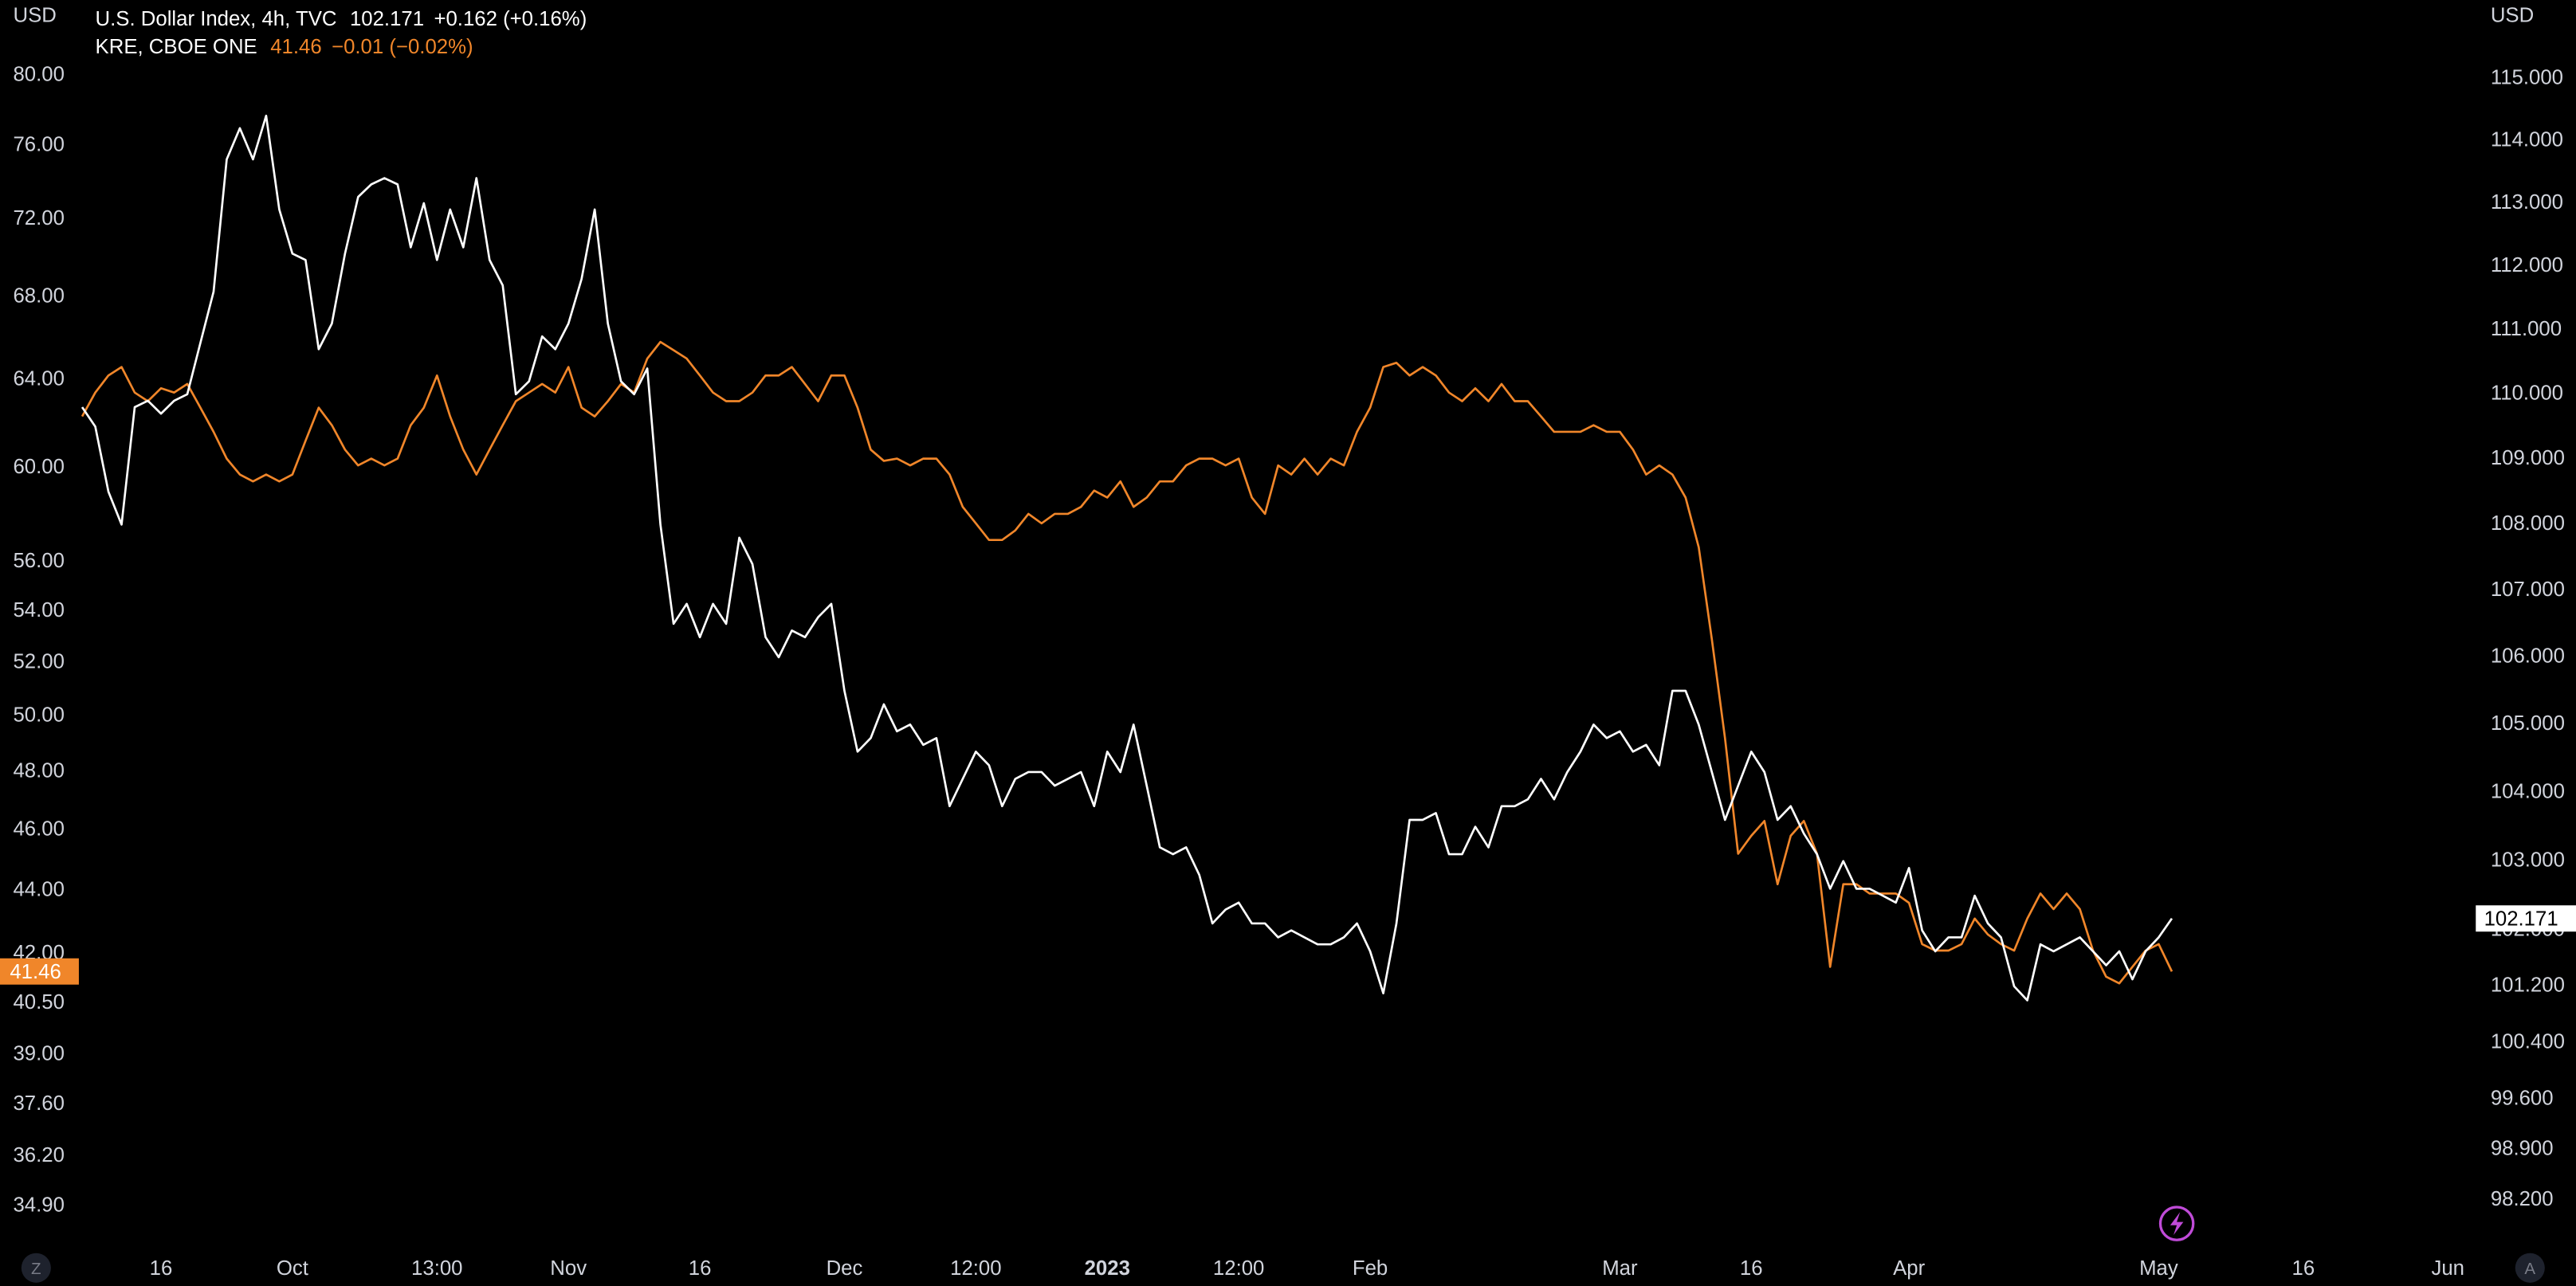 The width and height of the screenshot is (2576, 1286). Describe the element at coordinates (2528, 791) in the screenshot. I see `y2-tick-label: 104.000` at that location.